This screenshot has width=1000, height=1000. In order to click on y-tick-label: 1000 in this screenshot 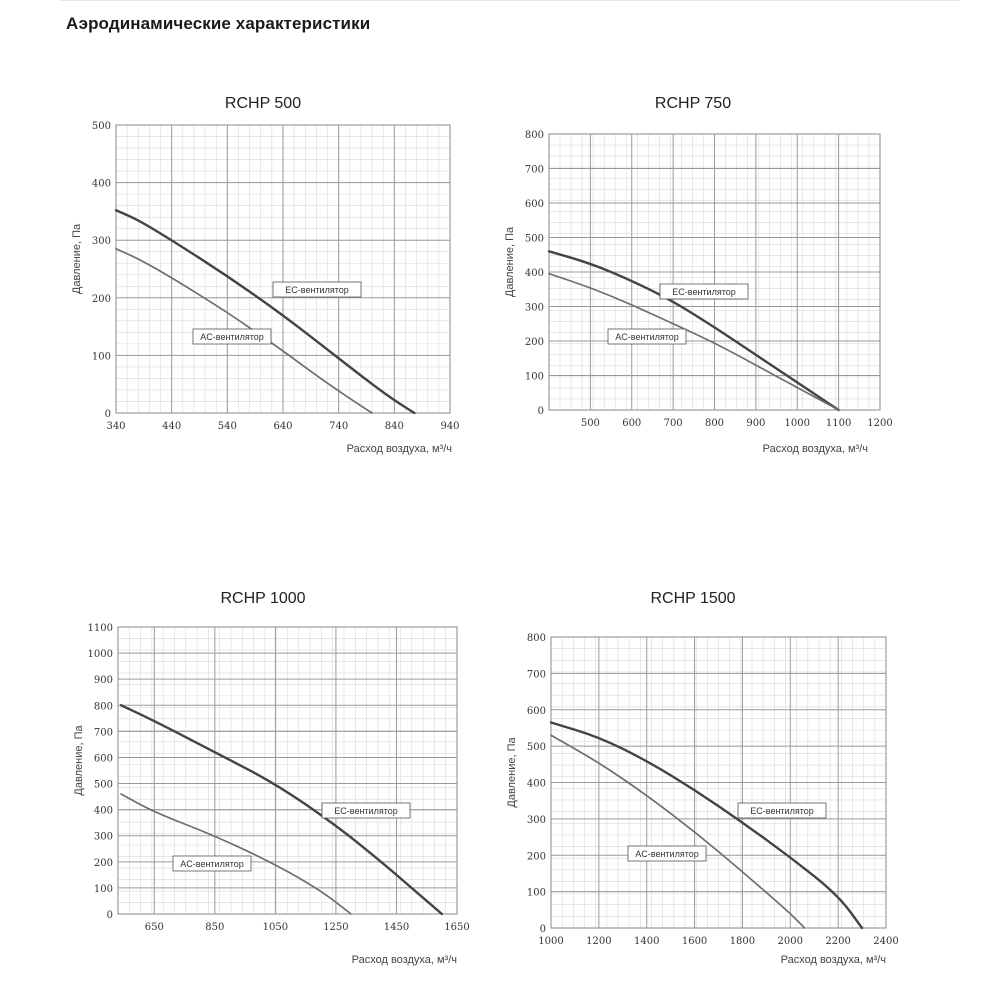, I will do `click(100, 654)`.